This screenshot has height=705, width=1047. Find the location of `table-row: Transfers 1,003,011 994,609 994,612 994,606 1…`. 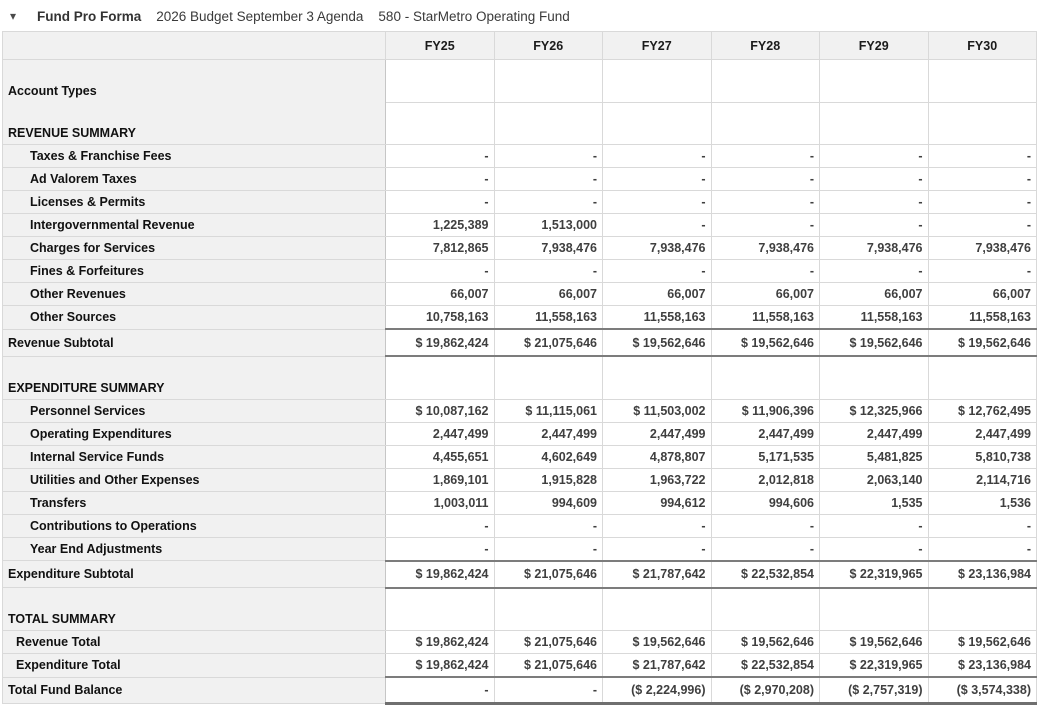

table-row: Transfers 1,003,011 994,609 994,612 994,606 1… is located at coordinates (519, 502).